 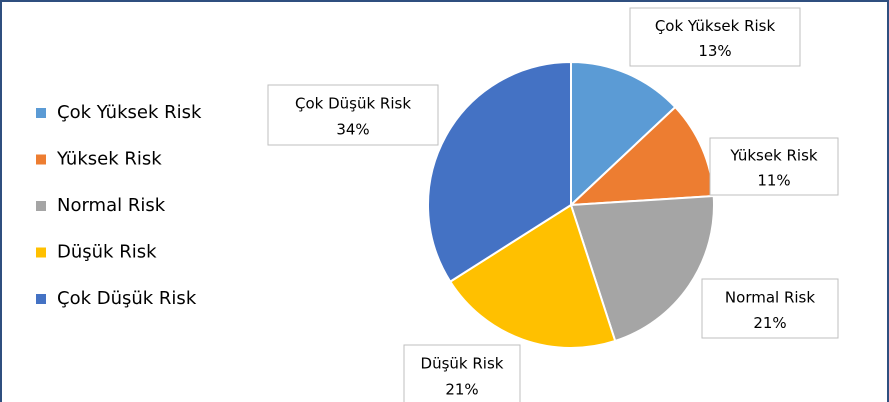 What do you see at coordinates (107, 252) in the screenshot?
I see `legend-label: Düşük Risk` at bounding box center [107, 252].